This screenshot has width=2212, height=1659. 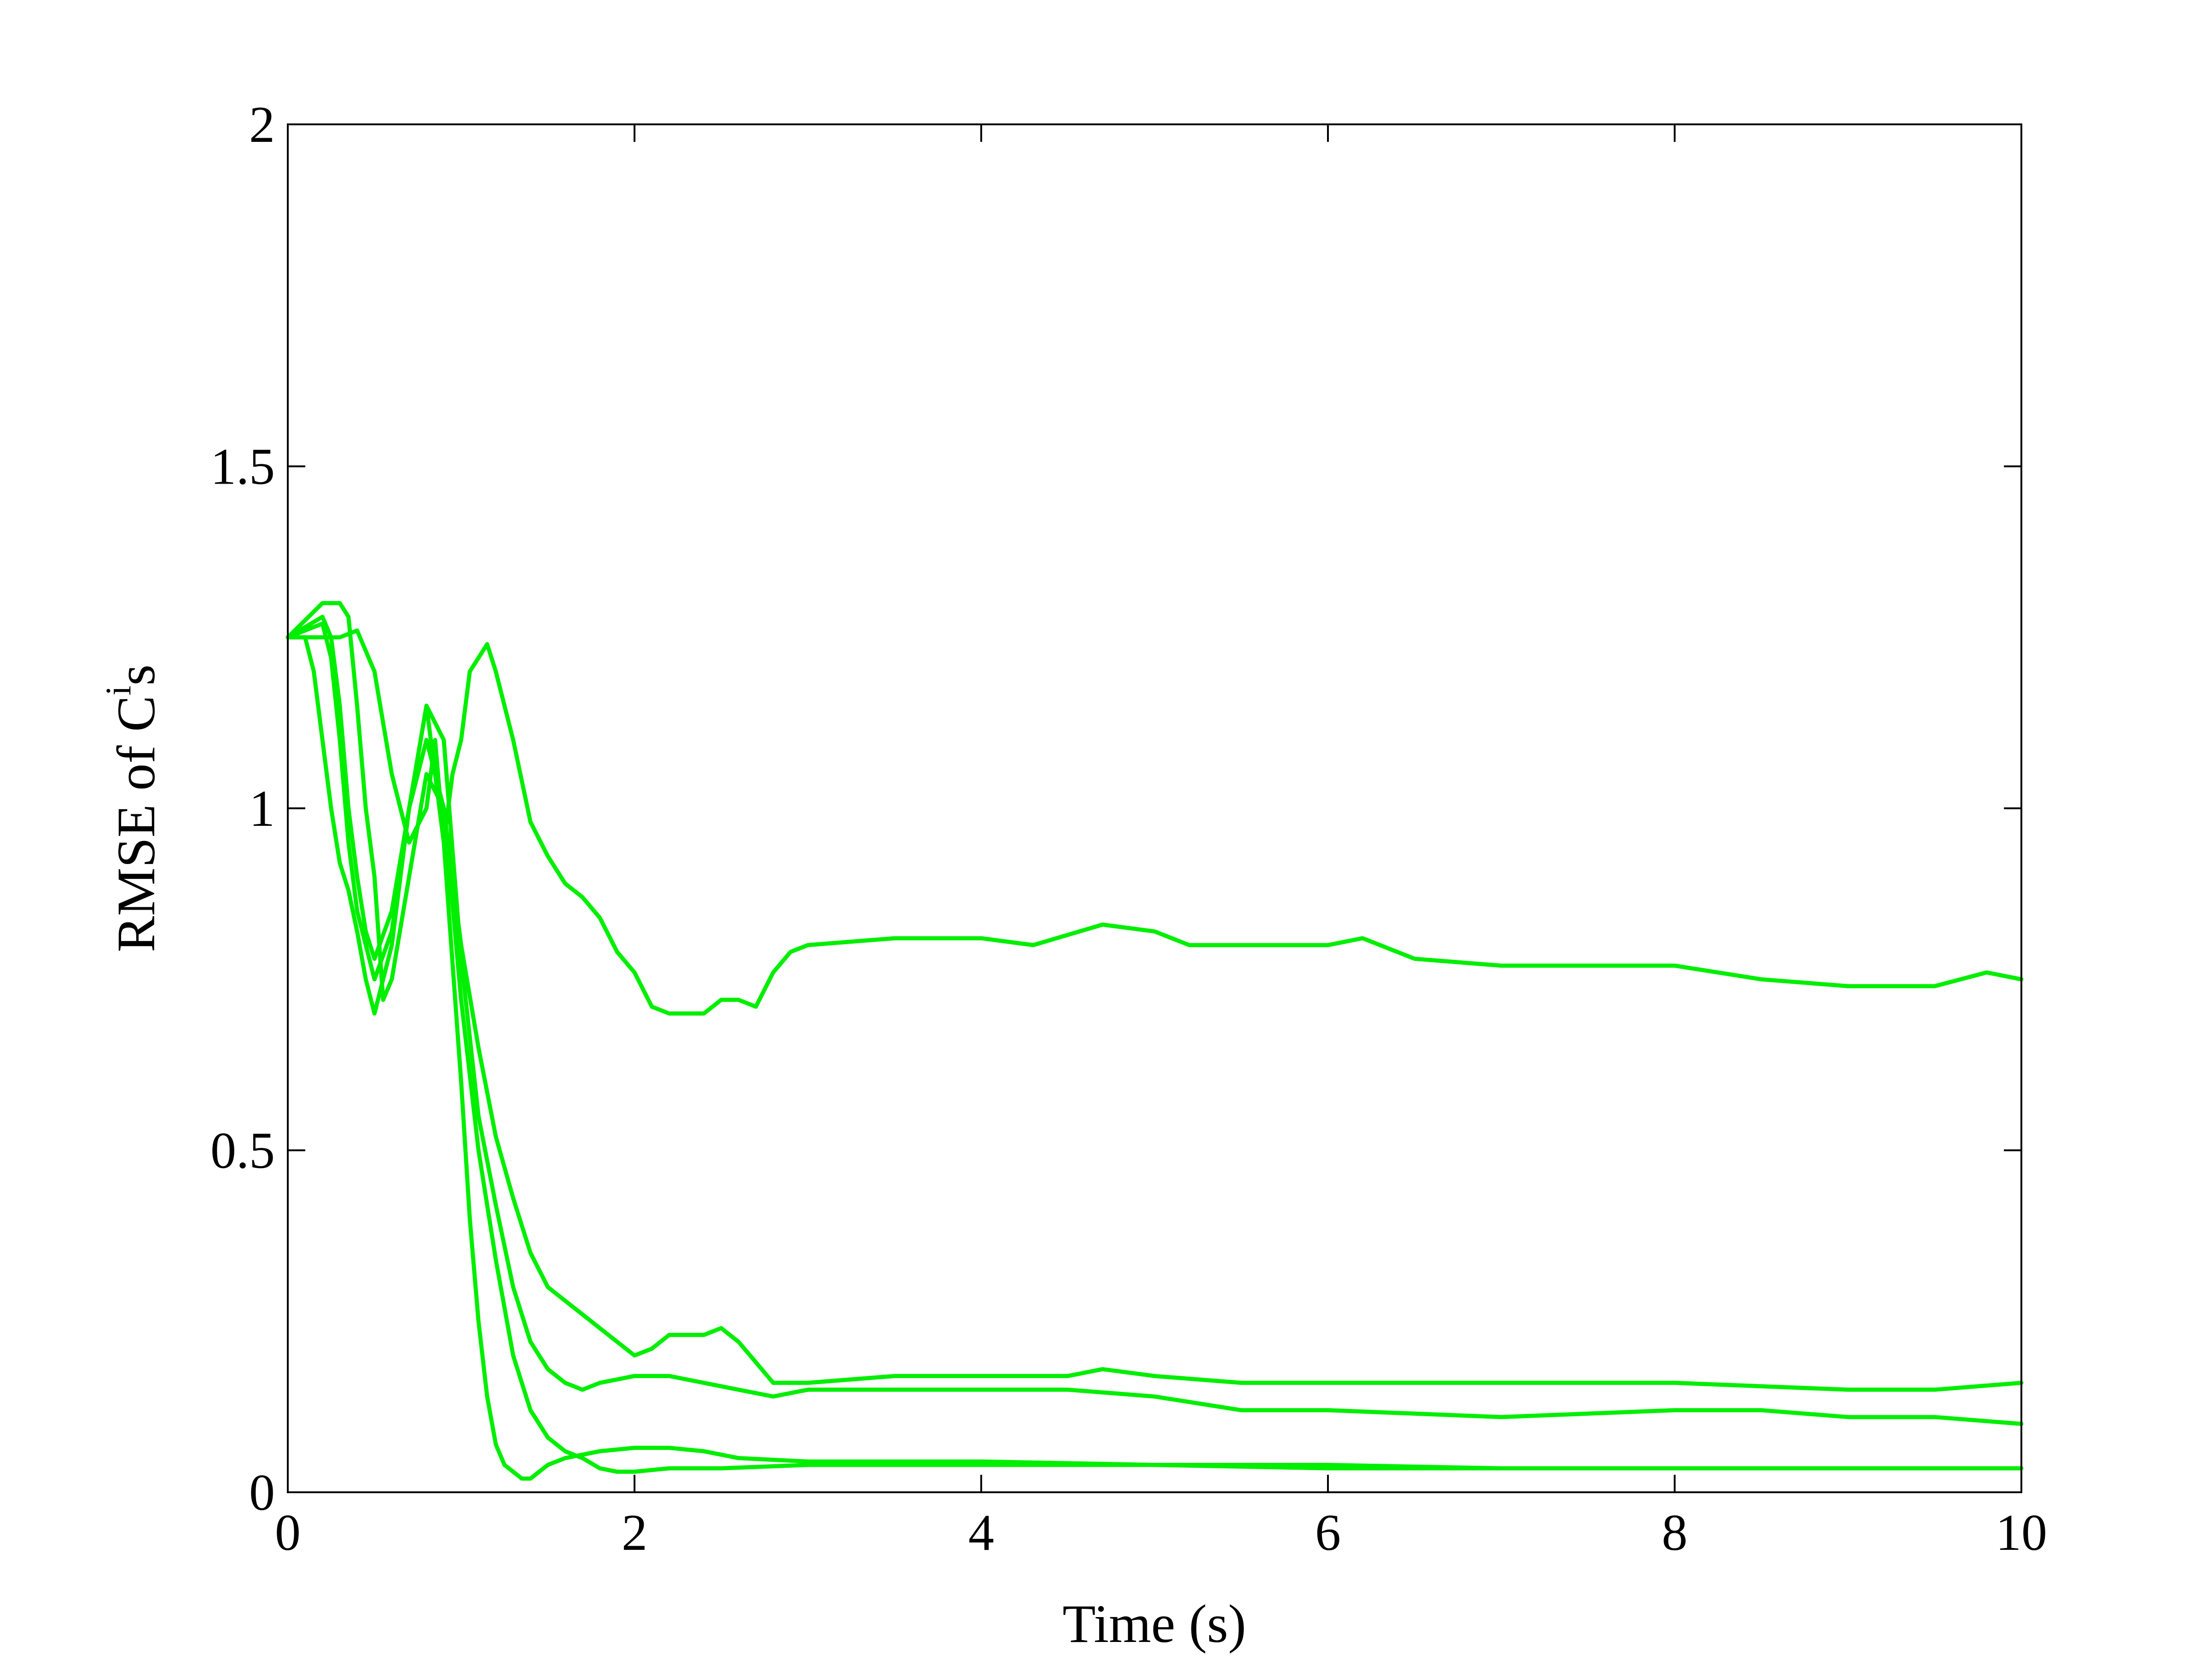 I want to click on y-axis-label-superscript: i, so click(x=118, y=690).